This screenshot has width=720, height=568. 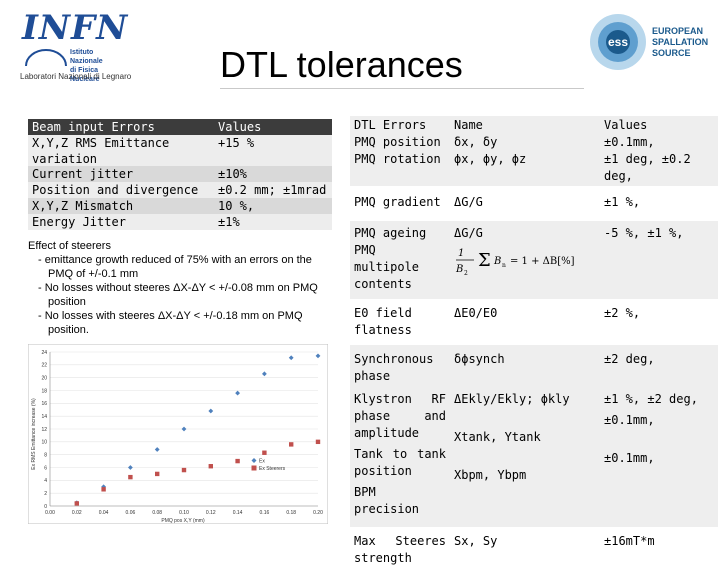 I want to click on y-tick-label: 8, so click(x=45, y=455).